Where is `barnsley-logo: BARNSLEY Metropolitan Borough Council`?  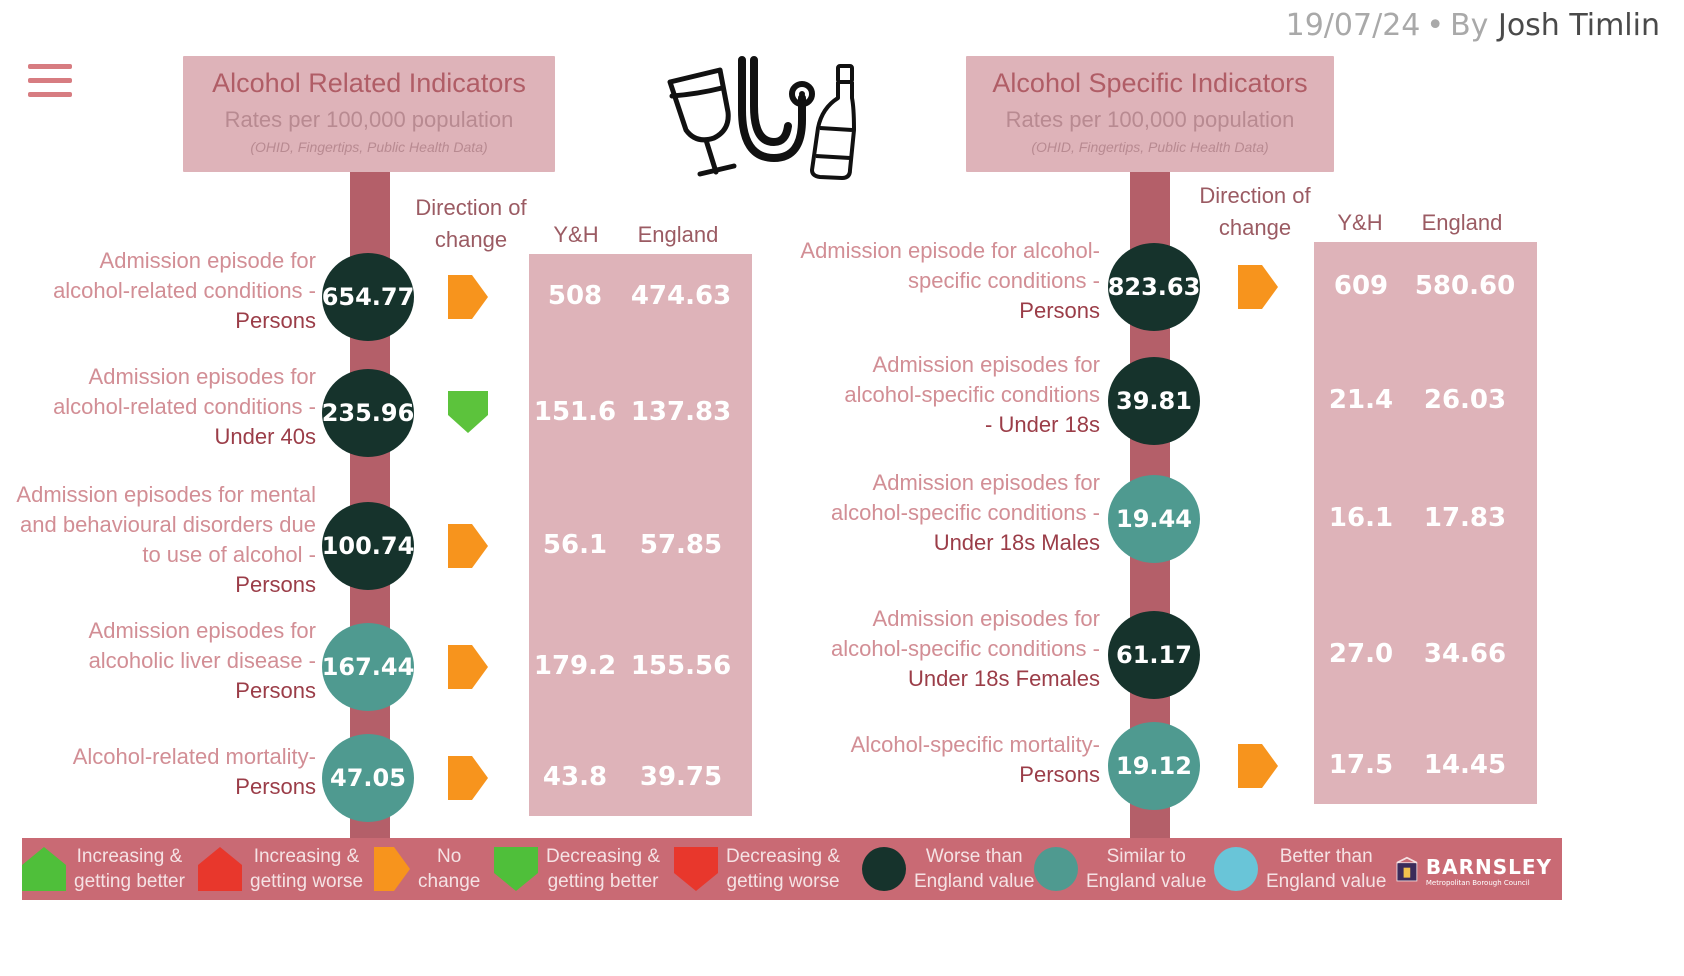
barnsley-logo: BARNSLEY Metropolitan Borough Council is located at coordinates (1472, 871).